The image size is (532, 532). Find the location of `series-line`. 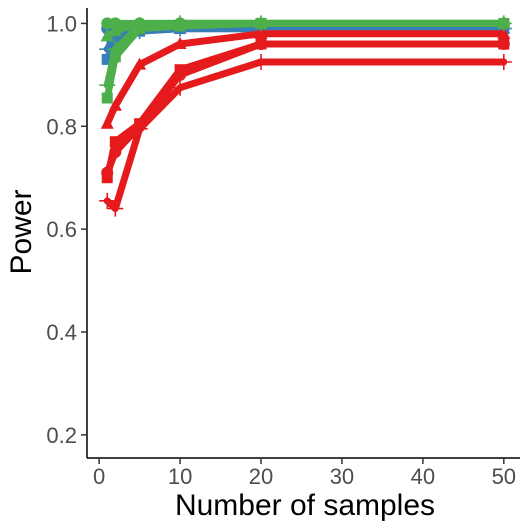

series-line is located at coordinates (305, 60).